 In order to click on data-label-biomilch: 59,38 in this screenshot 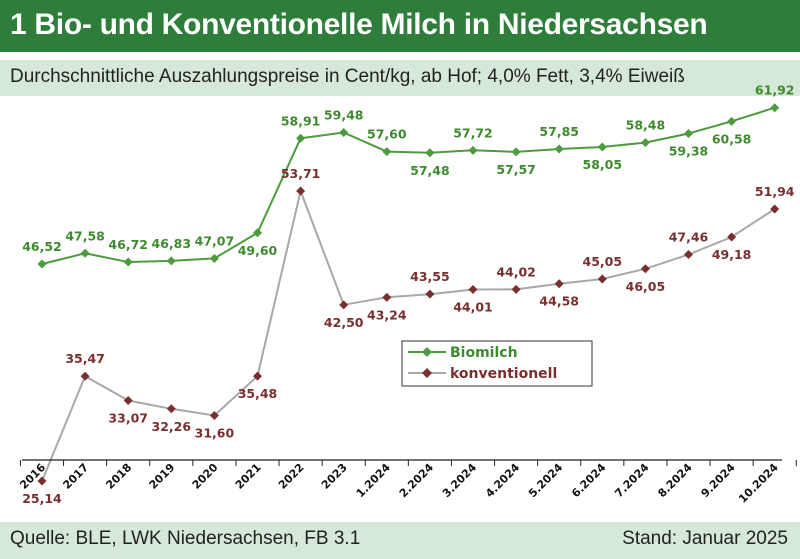, I will do `click(689, 151)`.